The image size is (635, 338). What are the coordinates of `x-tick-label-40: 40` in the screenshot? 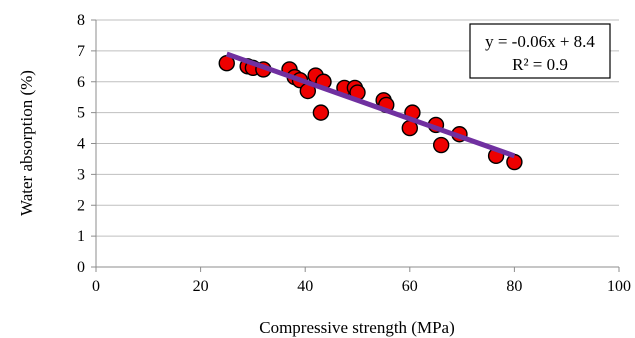 It's located at (305, 286).